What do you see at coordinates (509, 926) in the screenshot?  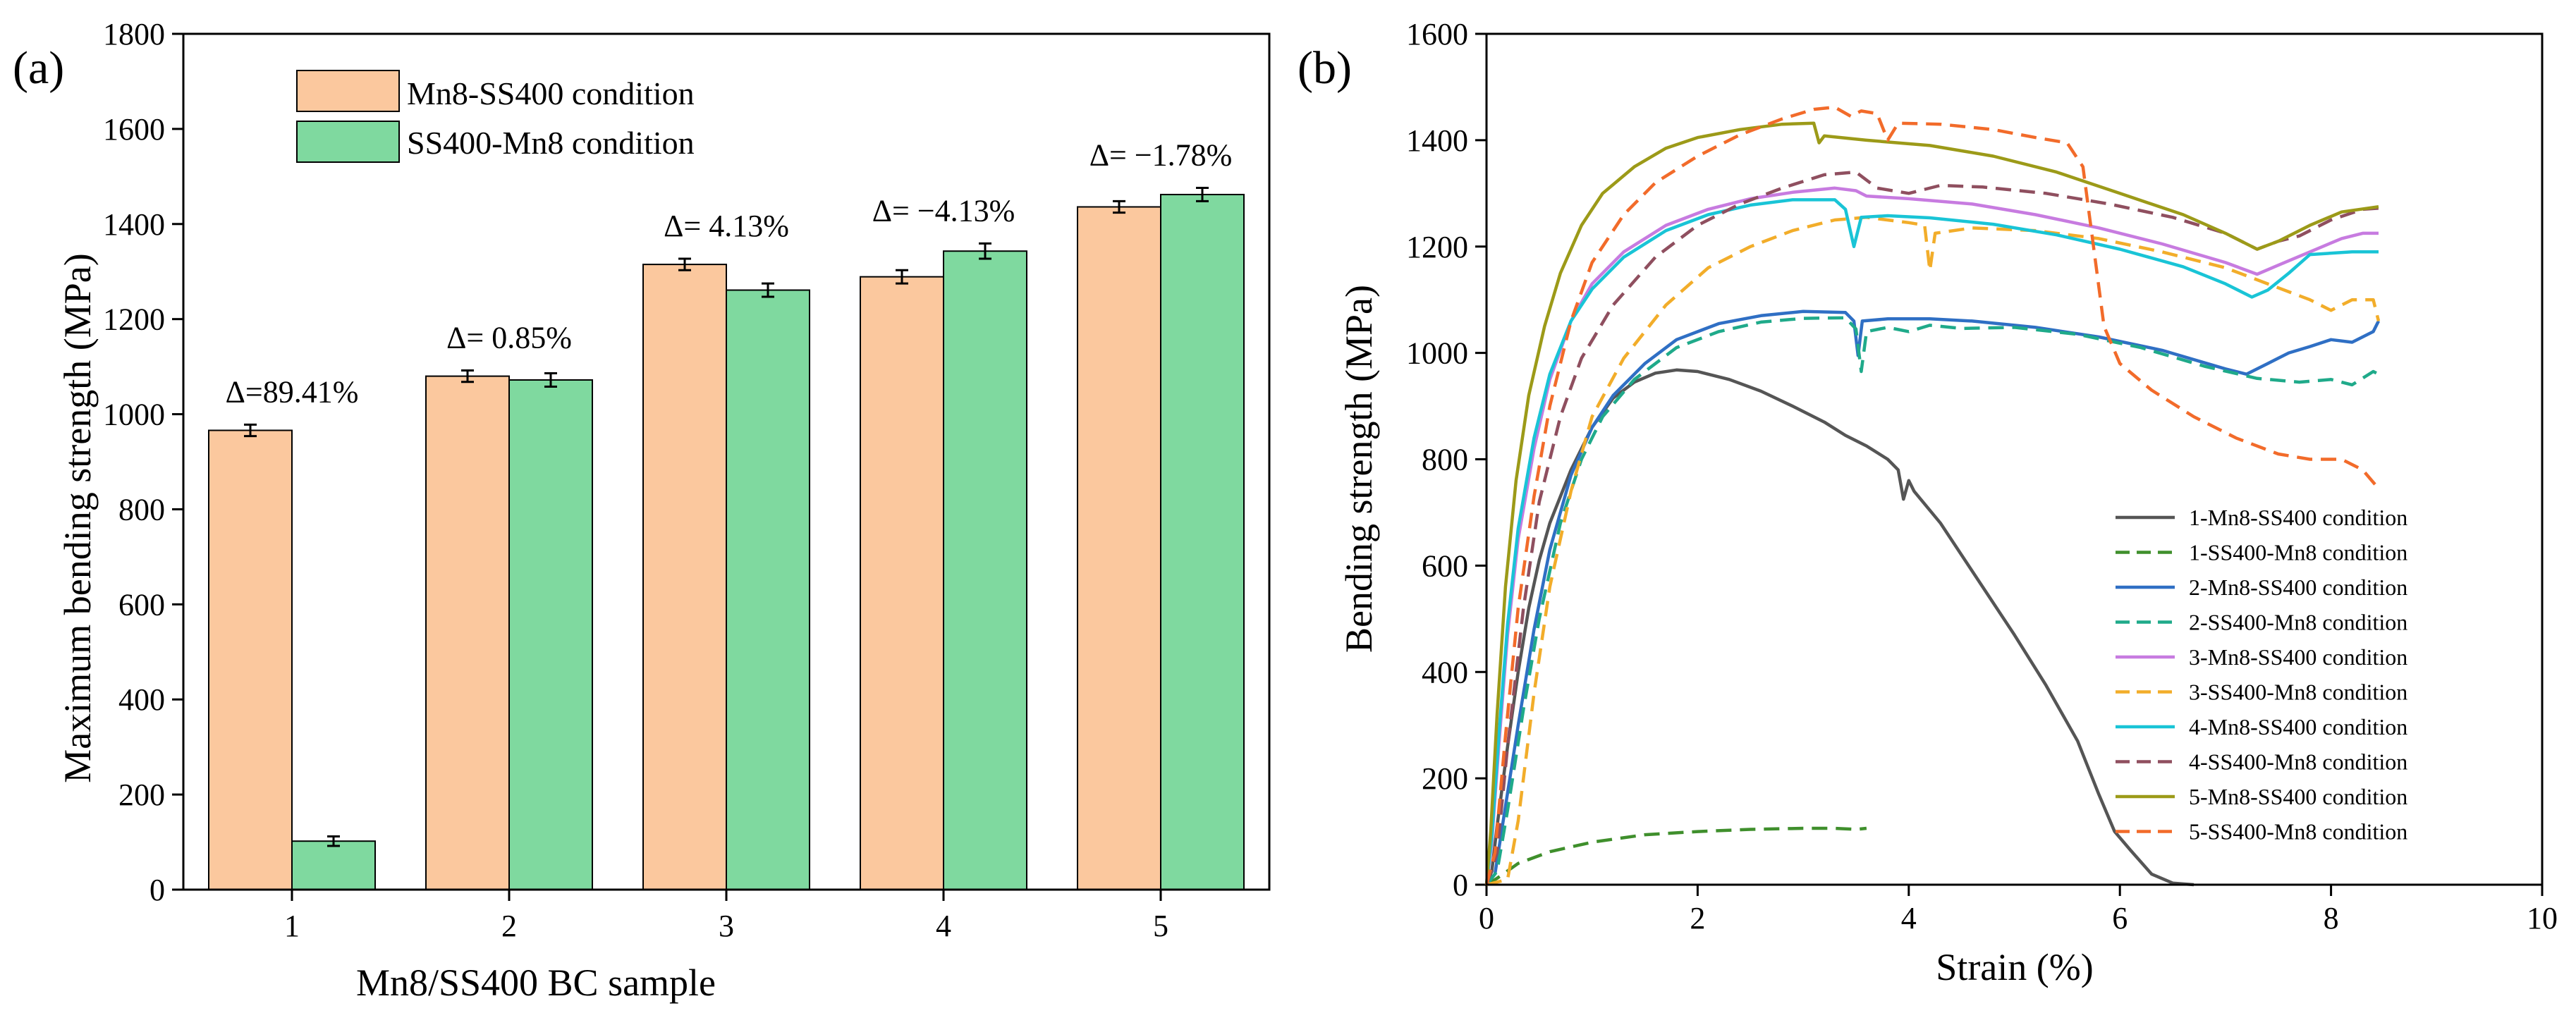 I see `x-tick-label-a: 2` at bounding box center [509, 926].